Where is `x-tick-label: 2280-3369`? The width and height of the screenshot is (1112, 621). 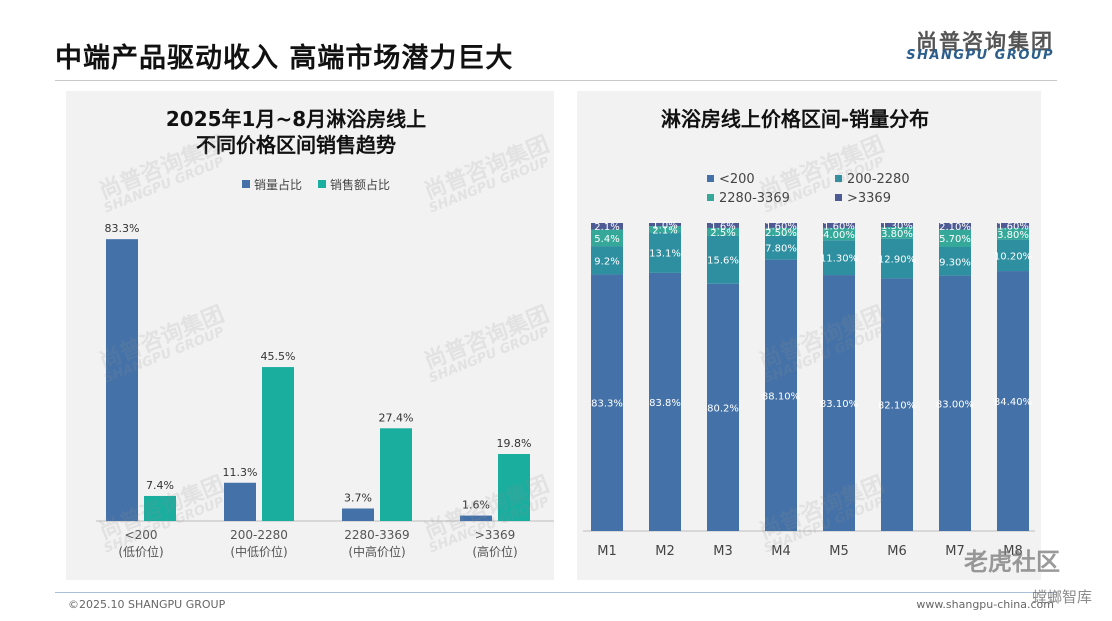 x-tick-label: 2280-3369 is located at coordinates (376, 535).